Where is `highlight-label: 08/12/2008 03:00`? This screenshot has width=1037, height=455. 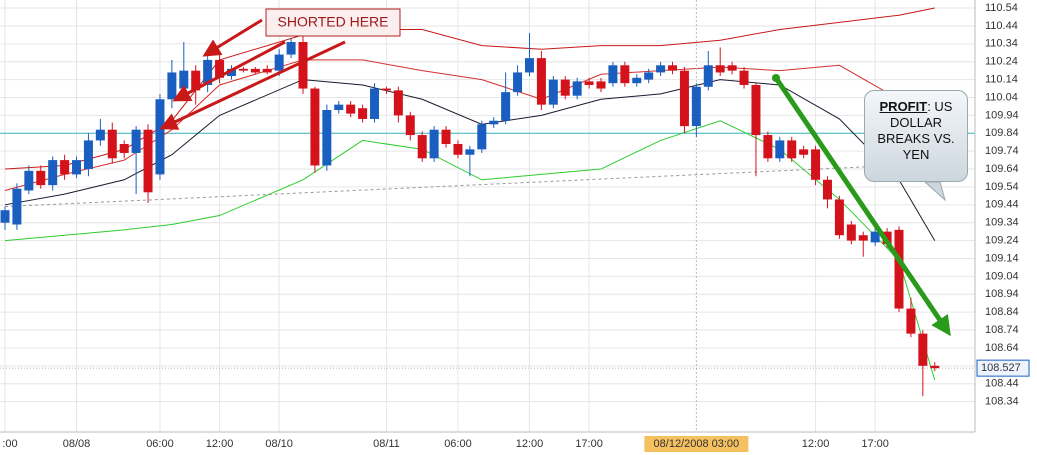
highlight-label: 08/12/2008 03:00 is located at coordinates (697, 444).